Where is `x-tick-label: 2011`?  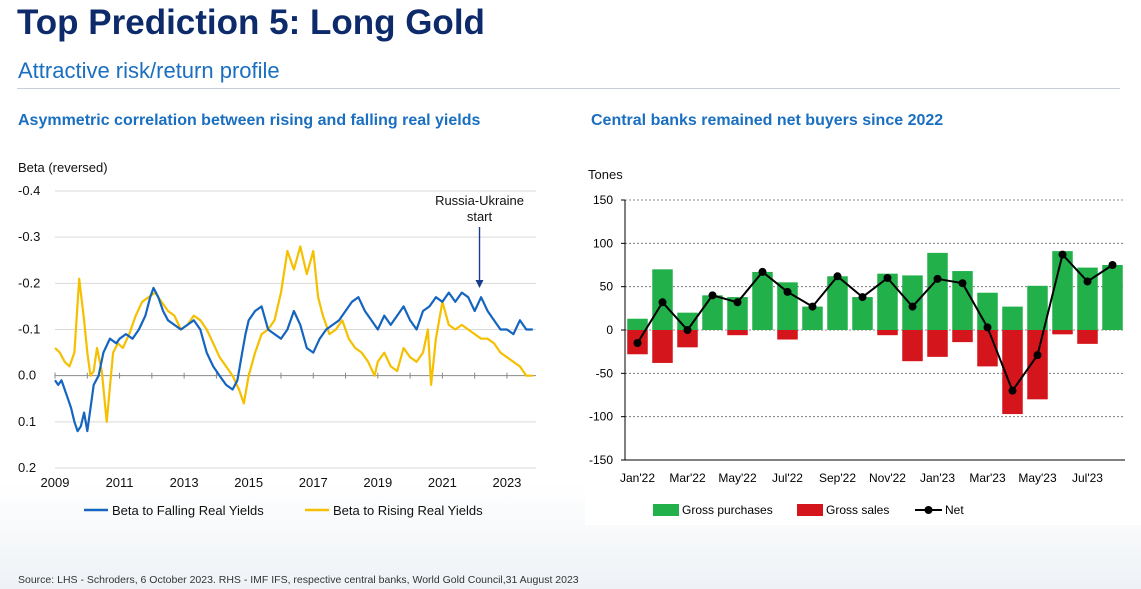 x-tick-label: 2011 is located at coordinates (120, 482).